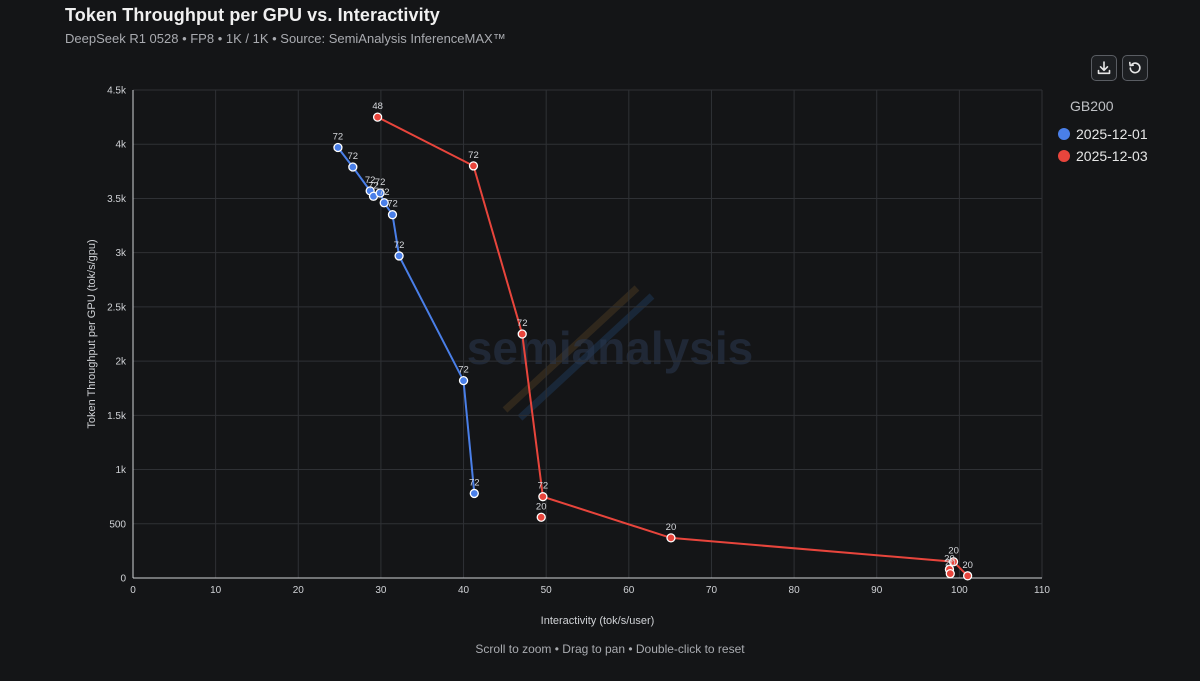 This screenshot has height=681, width=1200. What do you see at coordinates (121, 253) in the screenshot?
I see `y-tick-label: 3k` at bounding box center [121, 253].